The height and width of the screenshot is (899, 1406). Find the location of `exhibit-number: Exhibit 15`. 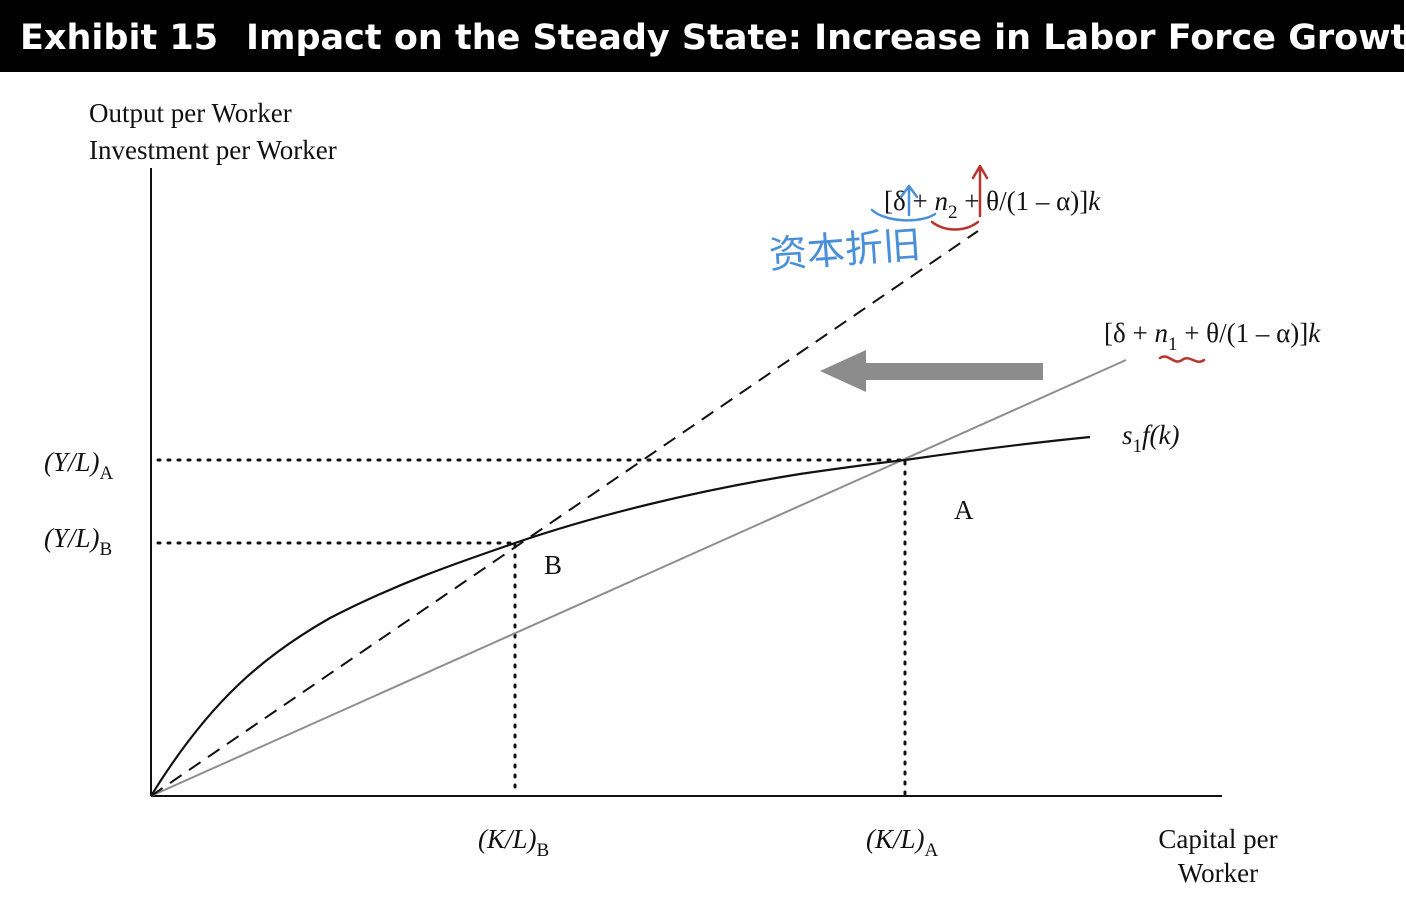

exhibit-number: Exhibit 15 is located at coordinates (119, 38).